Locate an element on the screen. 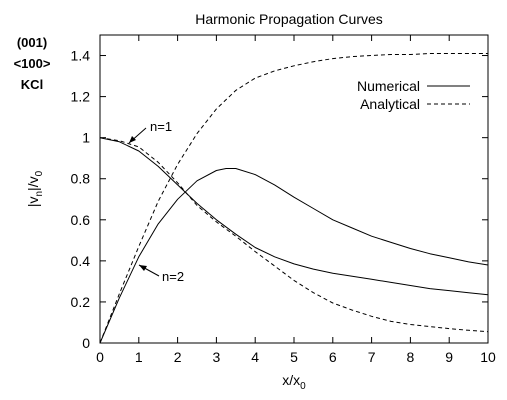  x-tick-label-7: 7 is located at coordinates (372, 357).